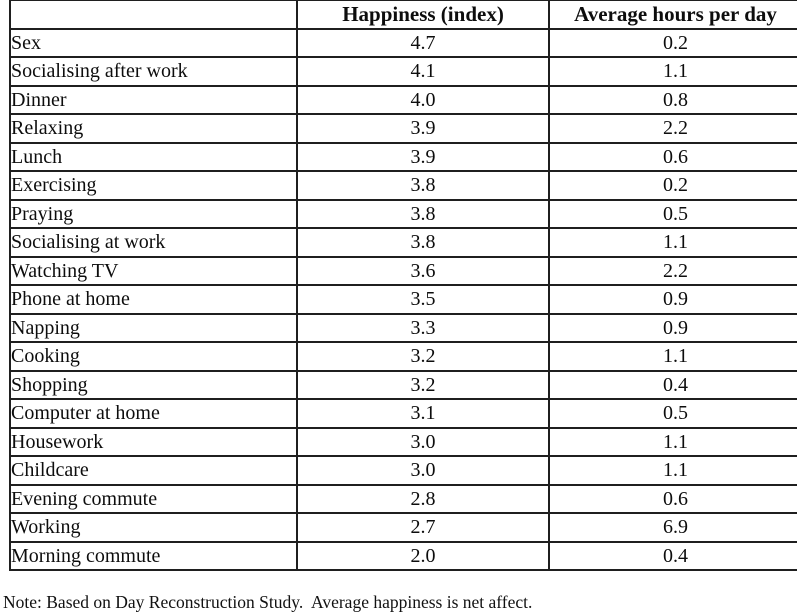 This screenshot has height=615, width=797. I want to click on activity-cell: Working, so click(153, 527).